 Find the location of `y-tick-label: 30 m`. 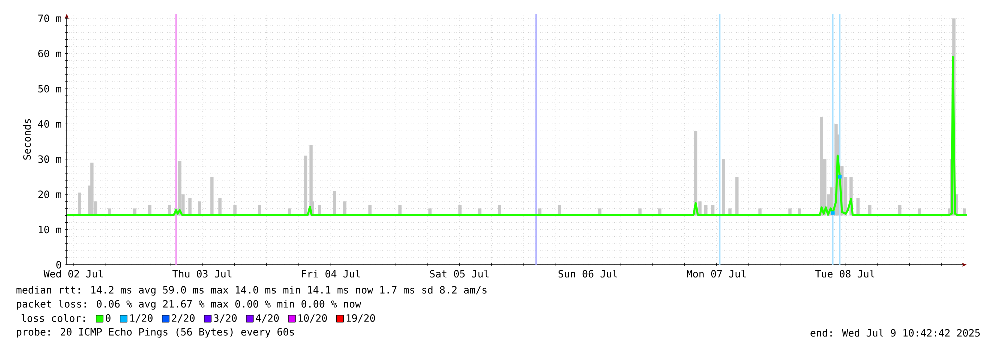

y-tick-label: 30 m is located at coordinates (50, 160).